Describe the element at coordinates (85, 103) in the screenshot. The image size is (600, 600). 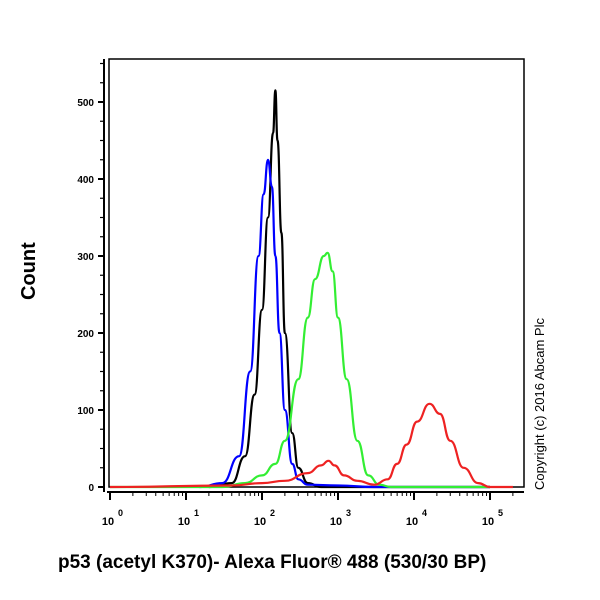
I see `y-tick-label: 500` at that location.